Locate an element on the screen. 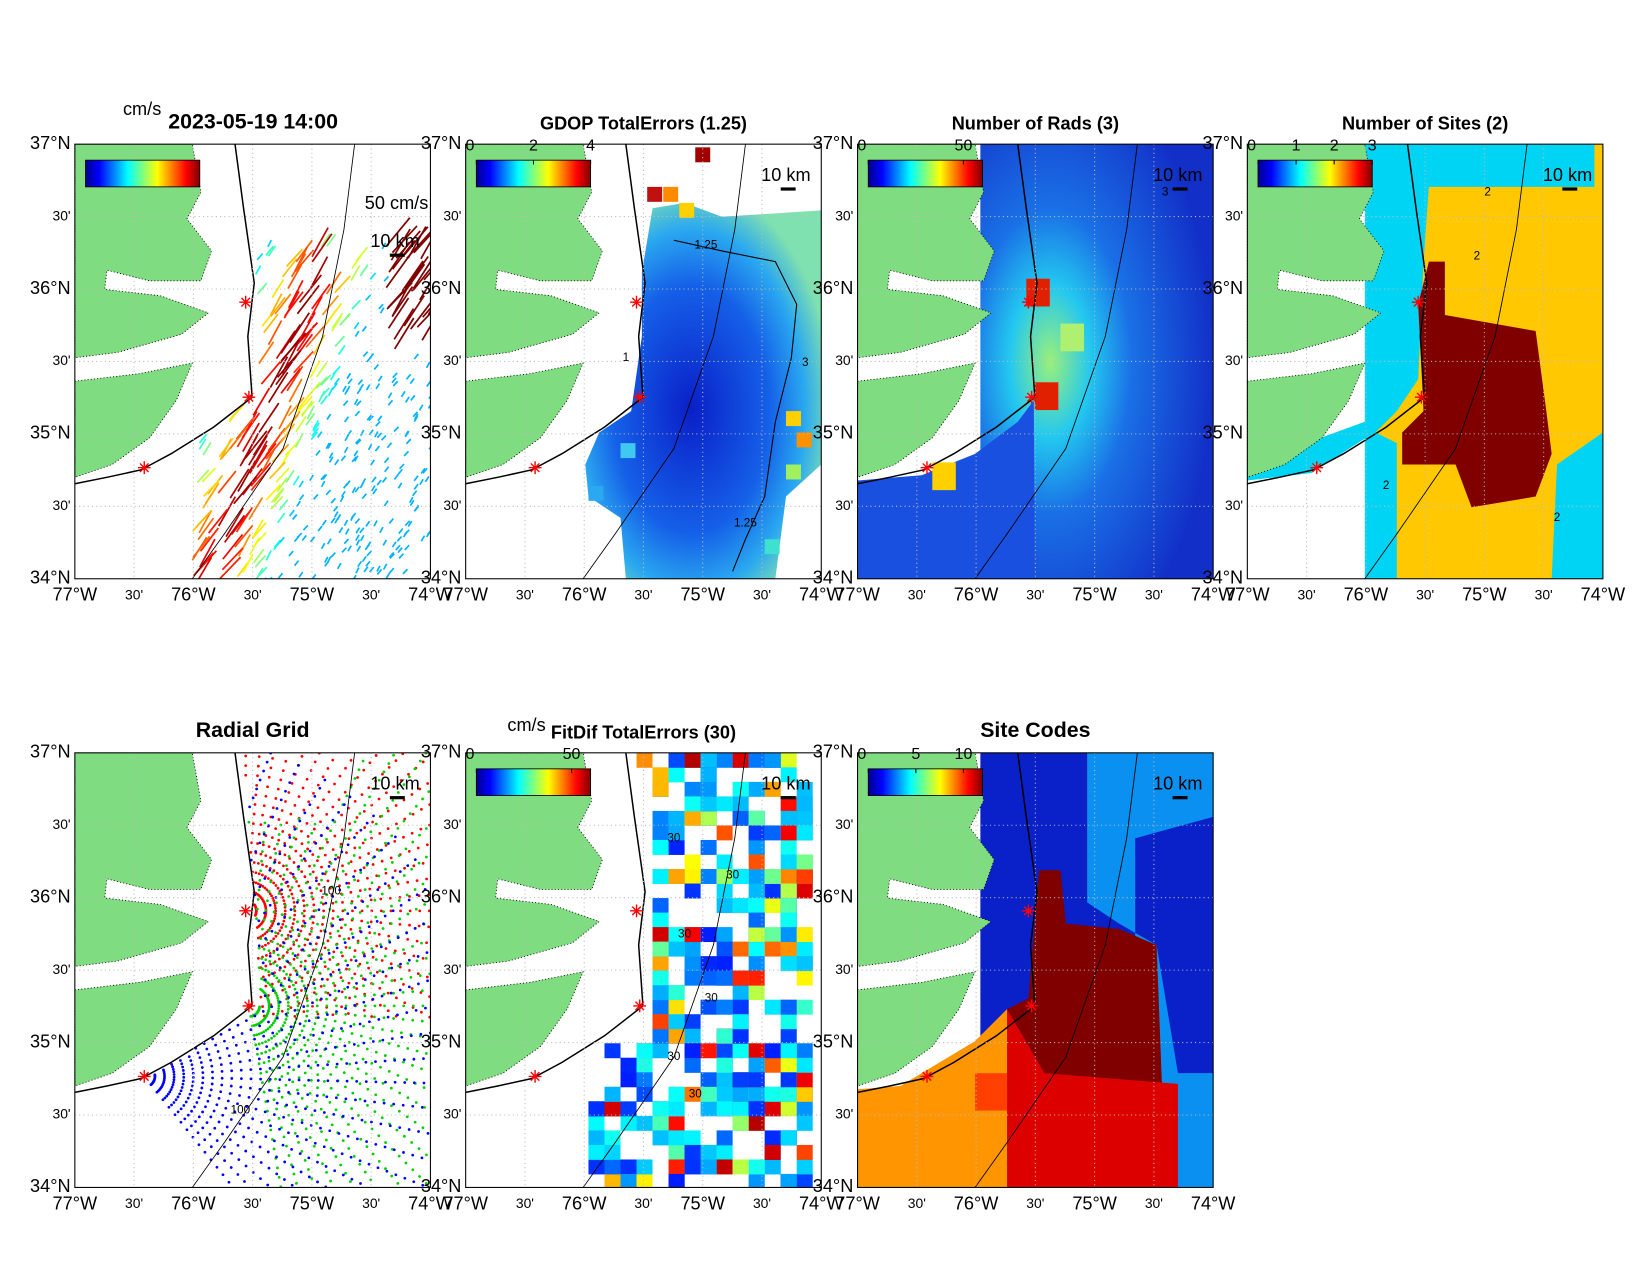  sites-field is located at coordinates (1327, 446).